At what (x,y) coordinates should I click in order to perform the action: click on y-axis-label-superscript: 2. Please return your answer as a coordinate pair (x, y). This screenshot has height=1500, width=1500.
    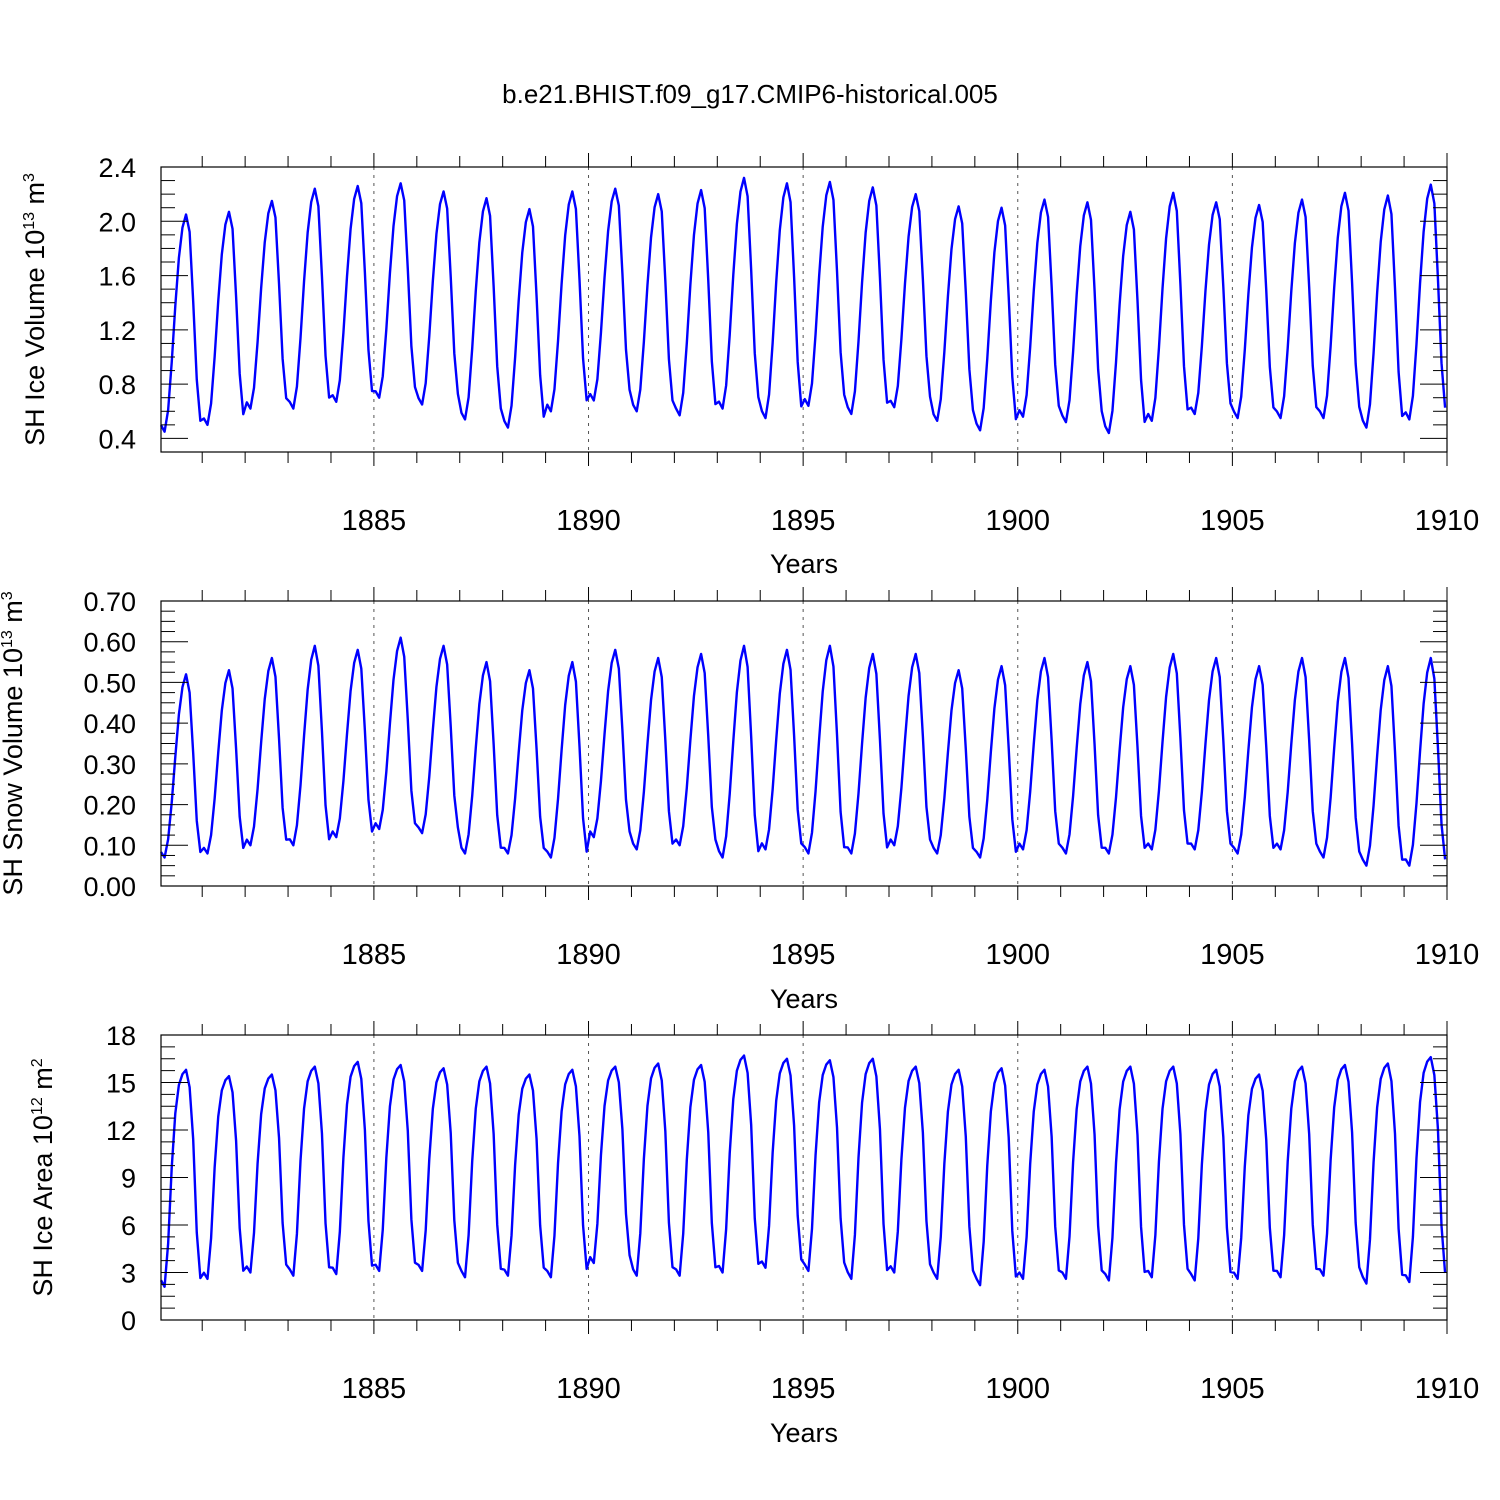
    Looking at the image, I should click on (37, 1062).